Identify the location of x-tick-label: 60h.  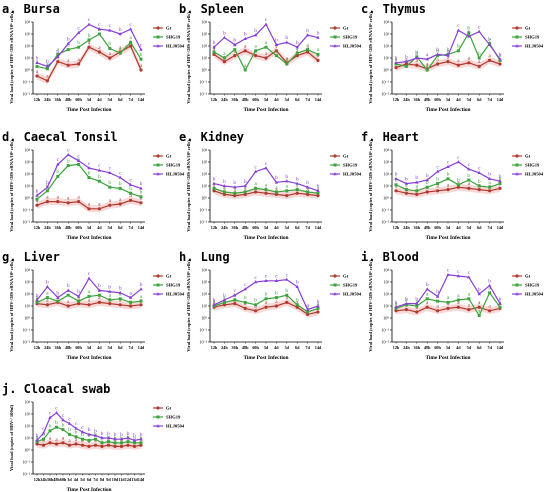
(63, 479).